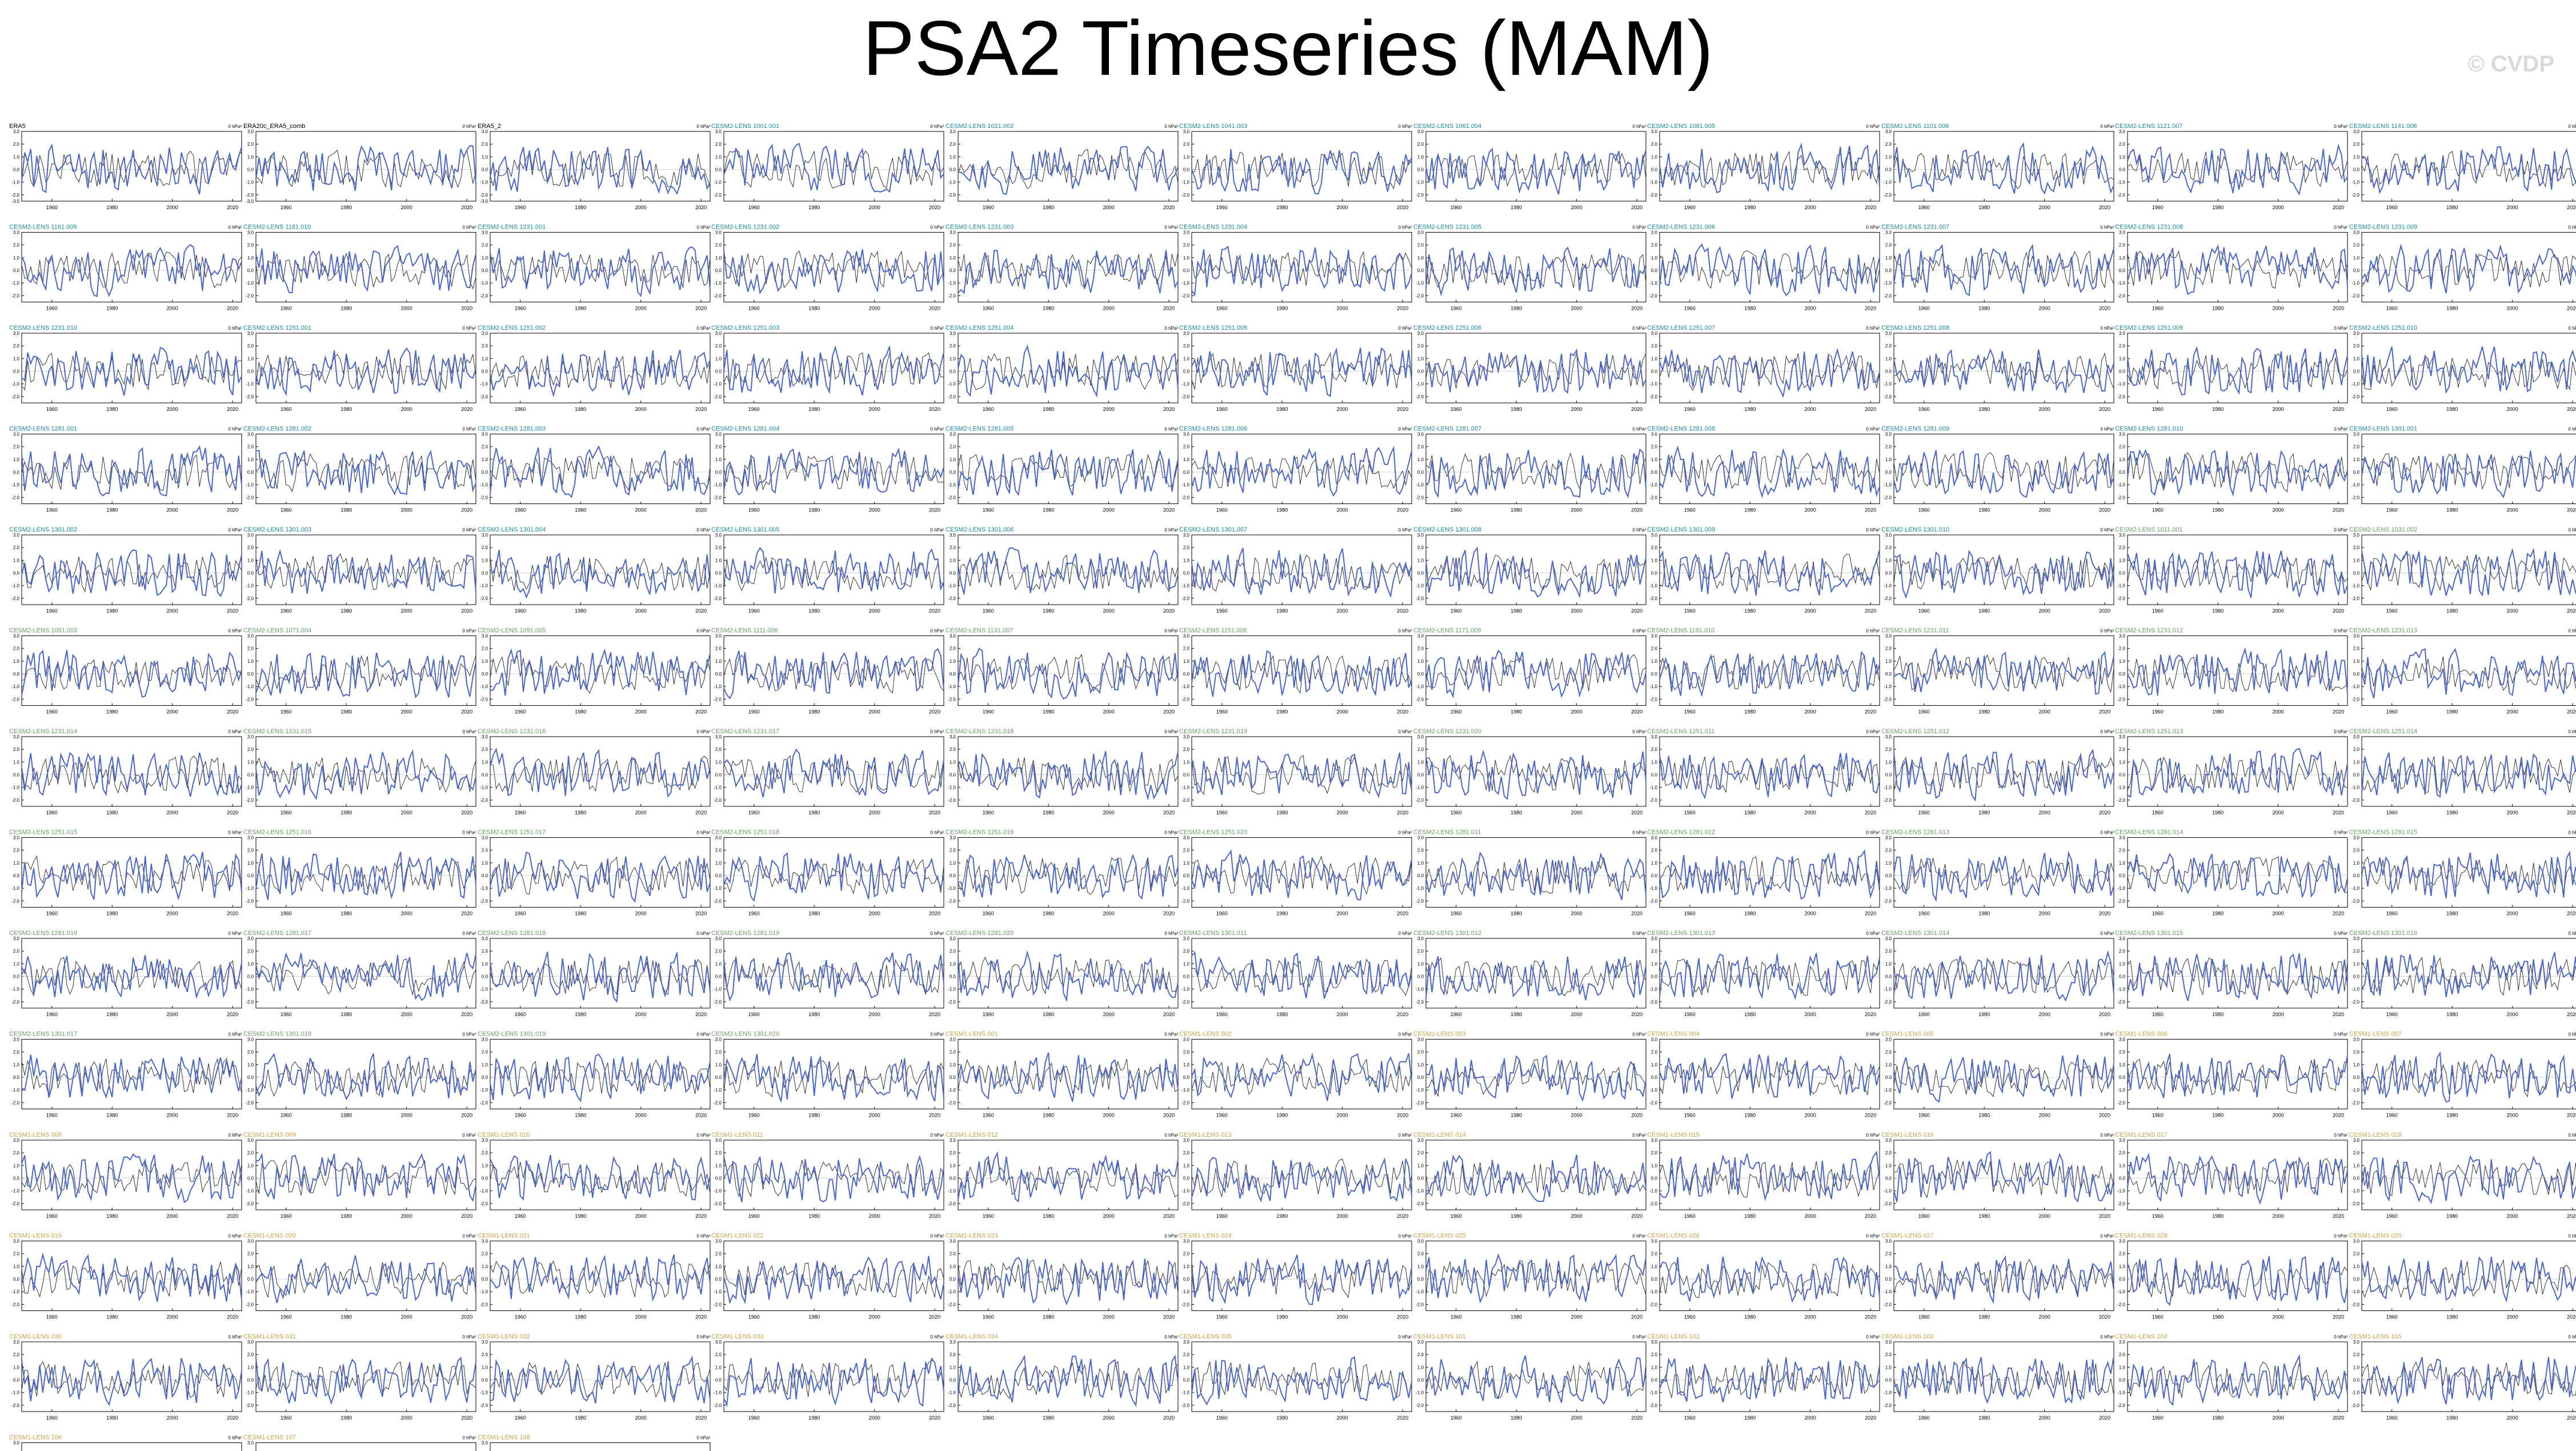 This screenshot has width=2576, height=1451. What do you see at coordinates (1447, 630) in the screenshot?
I see `panel-label: CESM2-LENS 1171.009` at bounding box center [1447, 630].